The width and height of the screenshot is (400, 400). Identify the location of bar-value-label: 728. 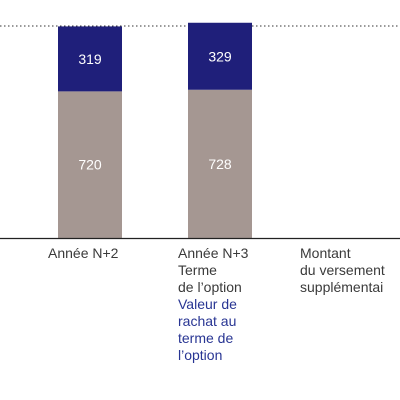
(220, 164).